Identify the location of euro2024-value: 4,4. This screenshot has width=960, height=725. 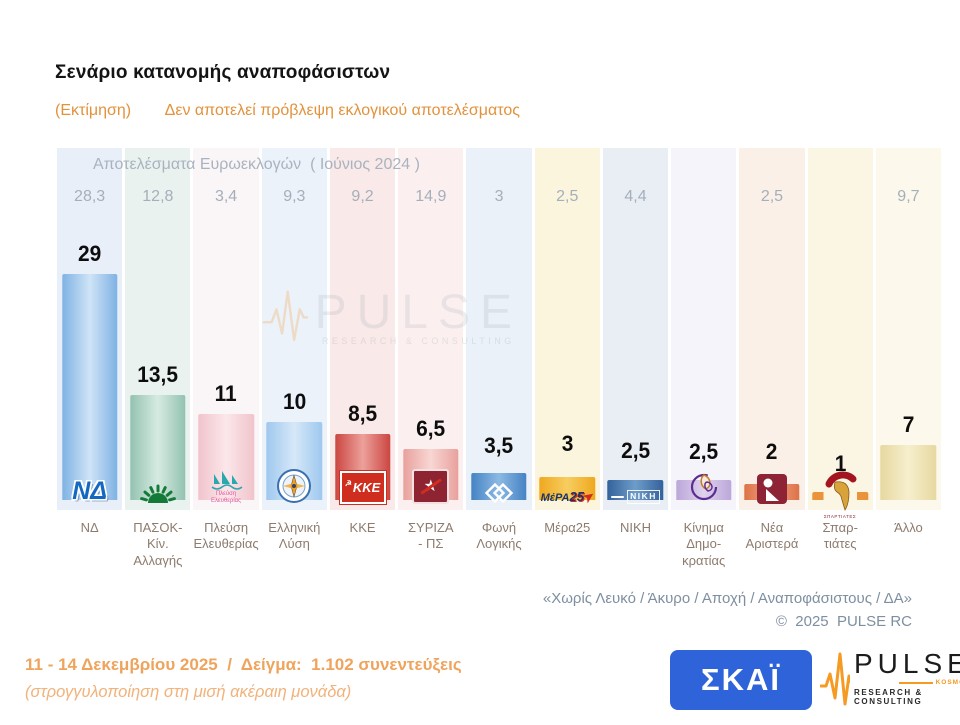
(635, 196).